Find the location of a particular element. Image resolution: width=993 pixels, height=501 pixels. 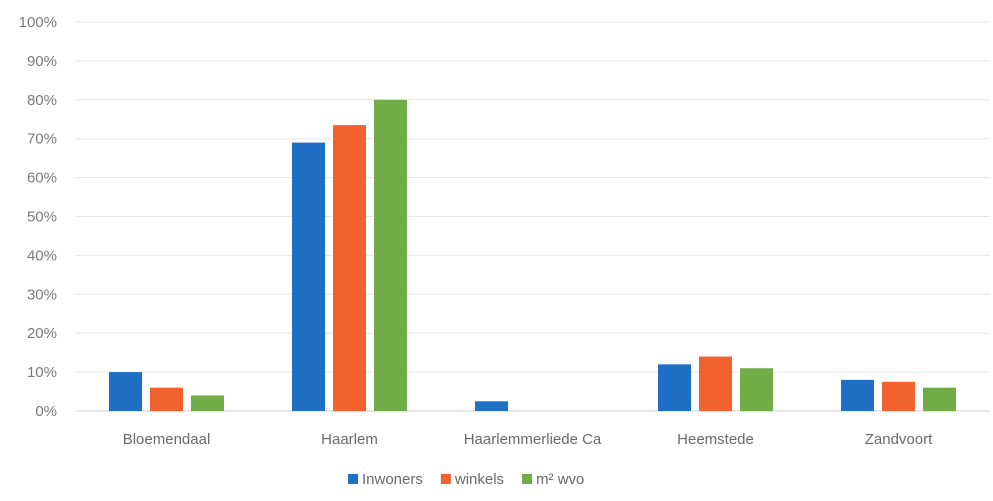

bar-inwoners-haarlem is located at coordinates (308, 276).